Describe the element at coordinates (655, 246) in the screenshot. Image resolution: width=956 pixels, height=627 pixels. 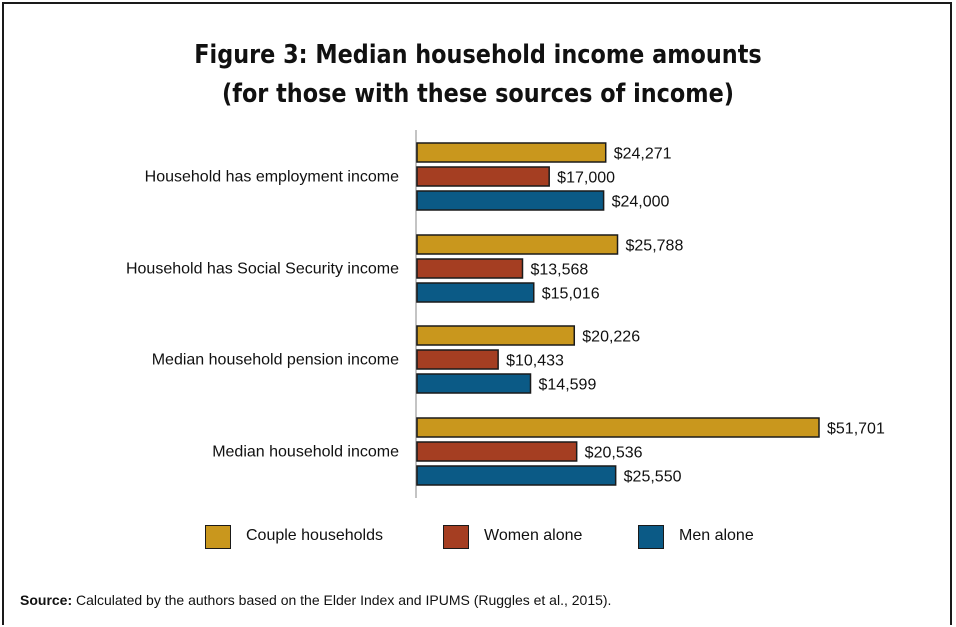
I see `data-label: $25,788` at that location.